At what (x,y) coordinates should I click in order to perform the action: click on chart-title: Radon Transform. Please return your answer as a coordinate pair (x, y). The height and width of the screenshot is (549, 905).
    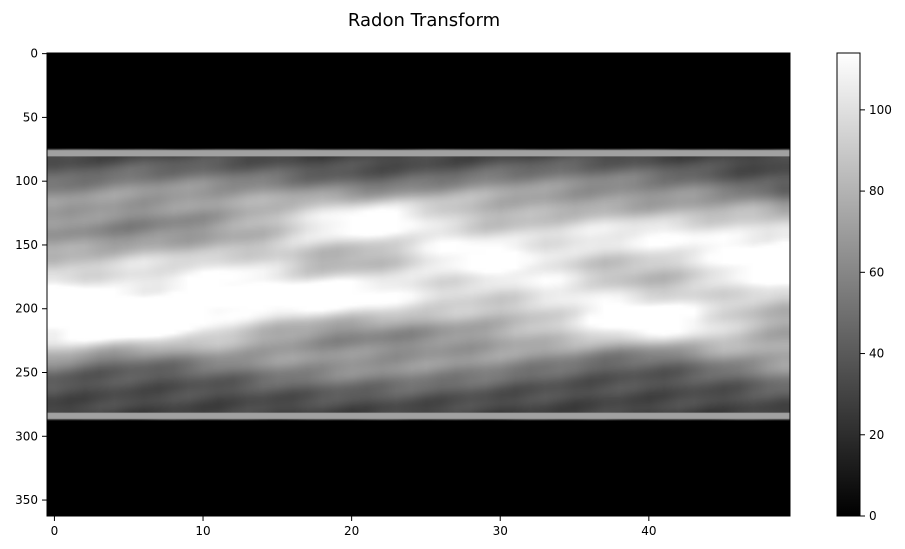
    Looking at the image, I should click on (424, 20).